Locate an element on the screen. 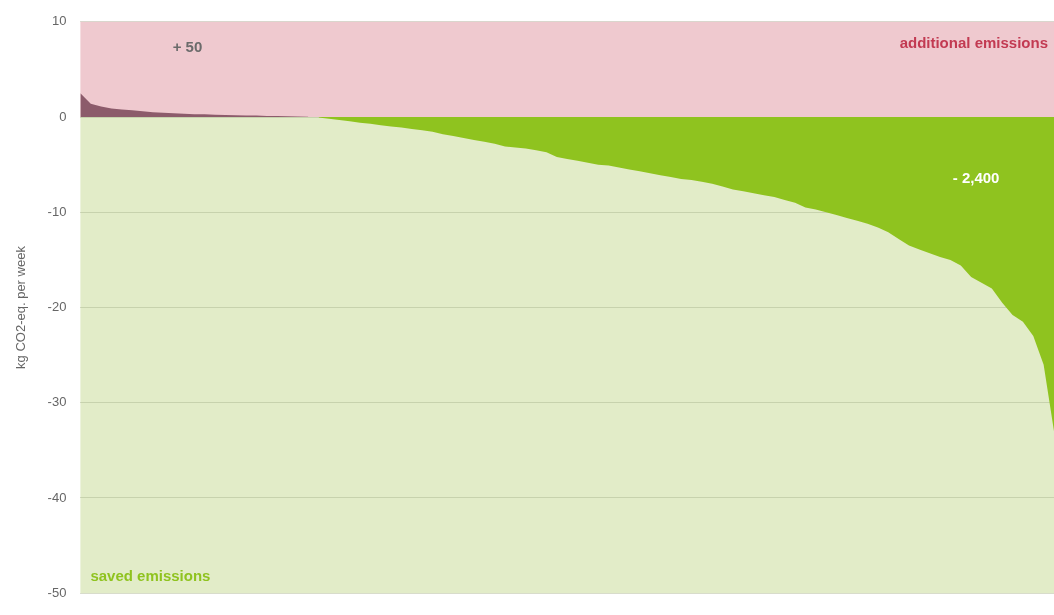 This screenshot has height=615, width=1054. band-label: additional emissions is located at coordinates (973, 42).